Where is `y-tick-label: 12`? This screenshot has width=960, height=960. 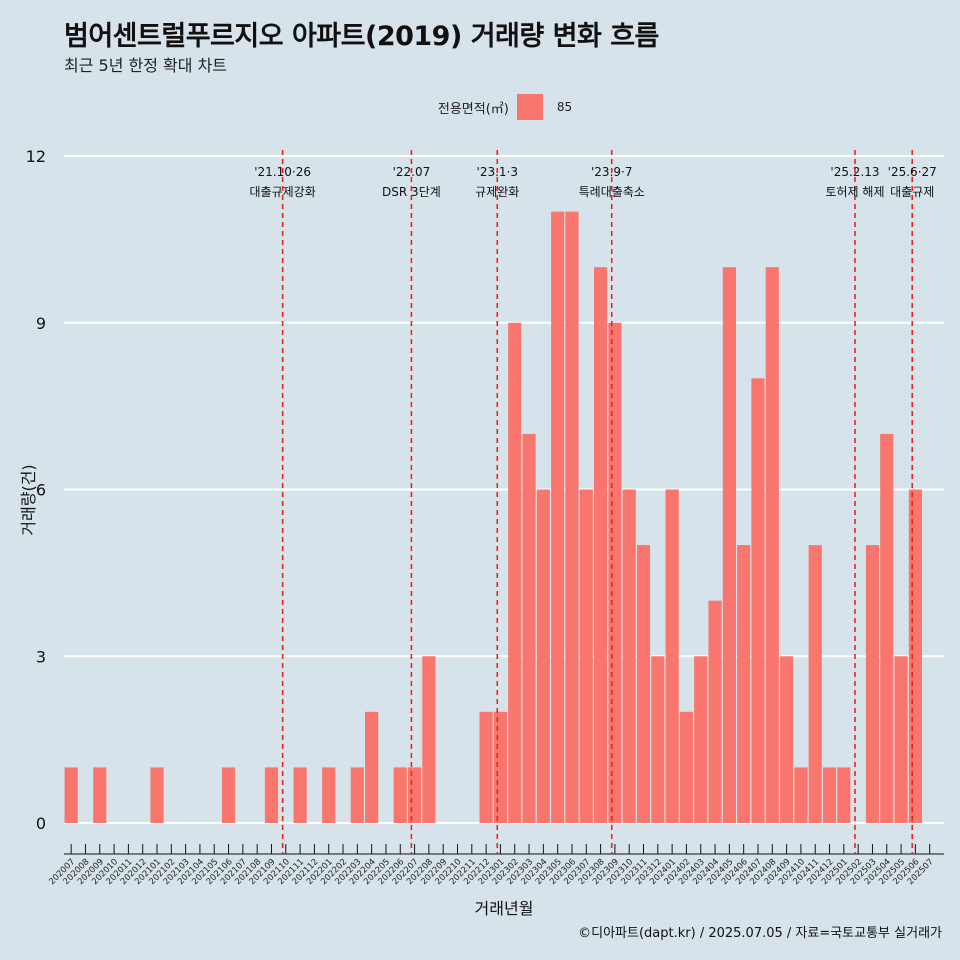
y-tick-label: 12 is located at coordinates (36, 156).